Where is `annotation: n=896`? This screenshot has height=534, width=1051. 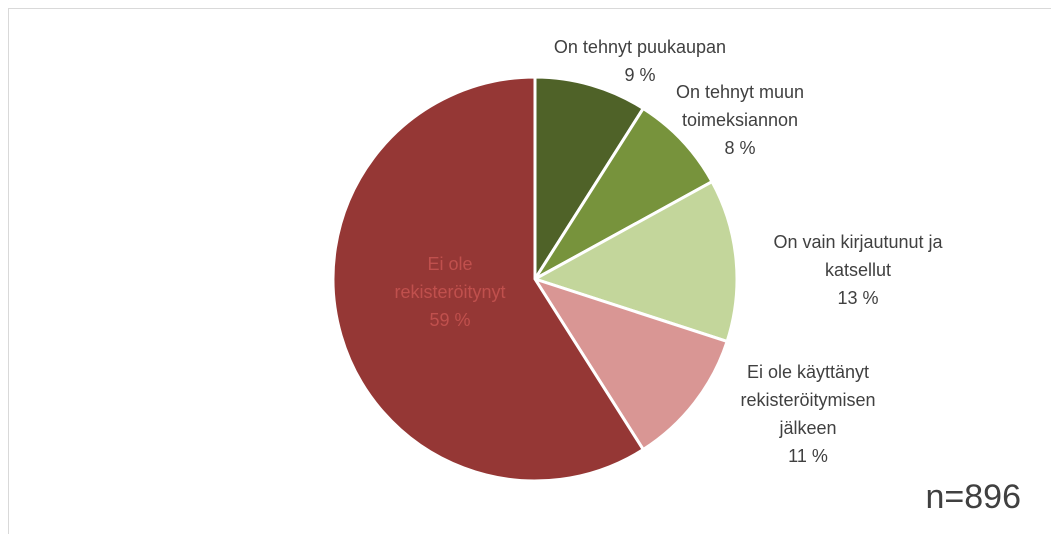 annotation: n=896 is located at coordinates (973, 497).